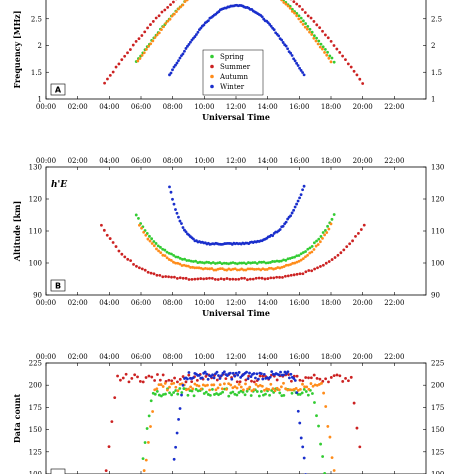 The width and height of the screenshot is (474, 474). Describe the element at coordinates (232, 87) in the screenshot. I see `legend-entry-winter: Winter` at that location.